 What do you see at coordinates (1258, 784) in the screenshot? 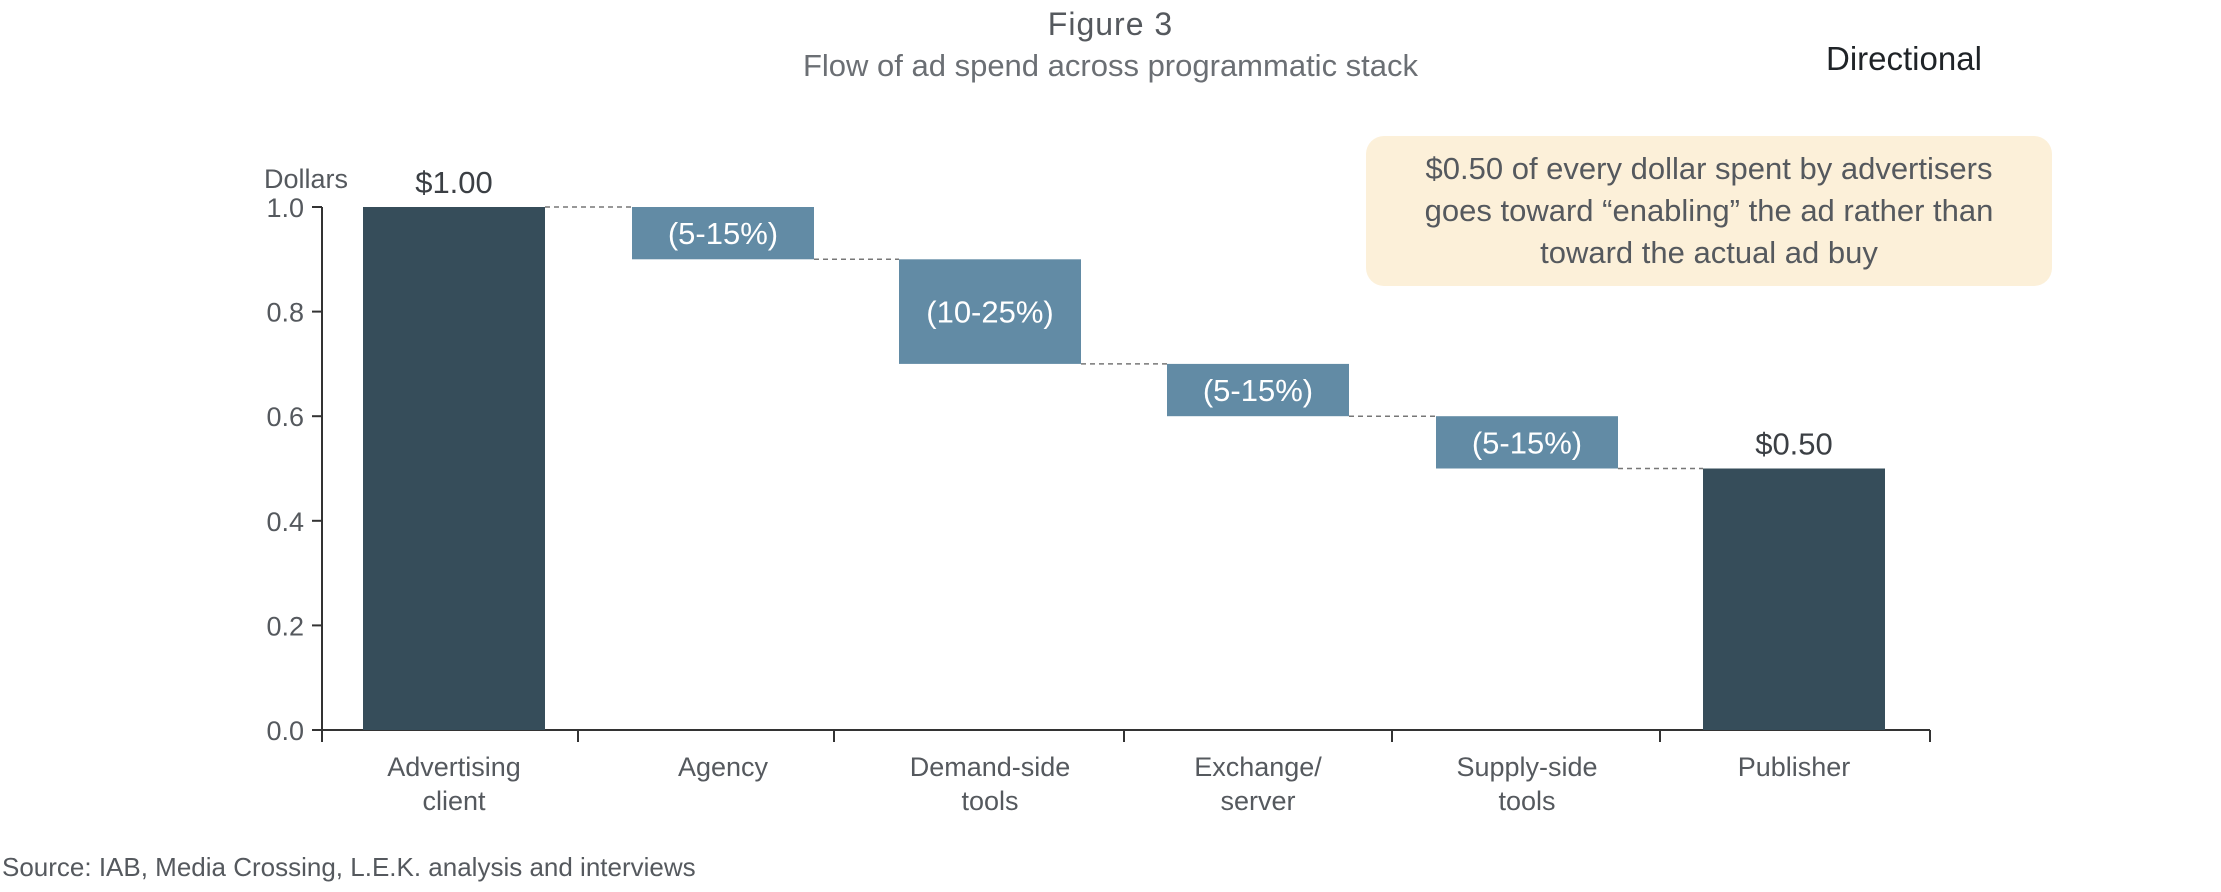
I see `x-tick-label: Exchange/server` at bounding box center [1258, 784].